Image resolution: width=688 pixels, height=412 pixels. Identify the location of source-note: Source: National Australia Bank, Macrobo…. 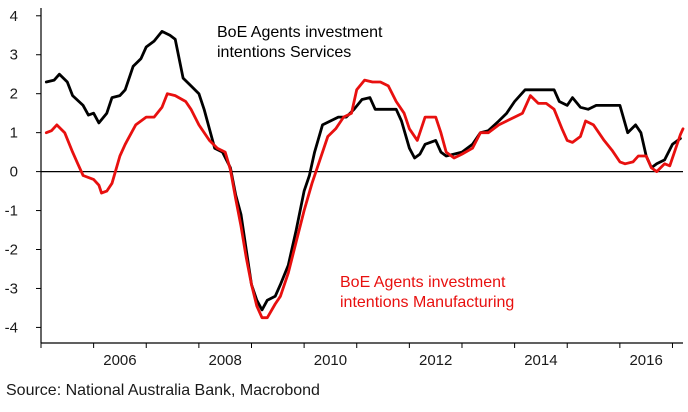
(163, 390).